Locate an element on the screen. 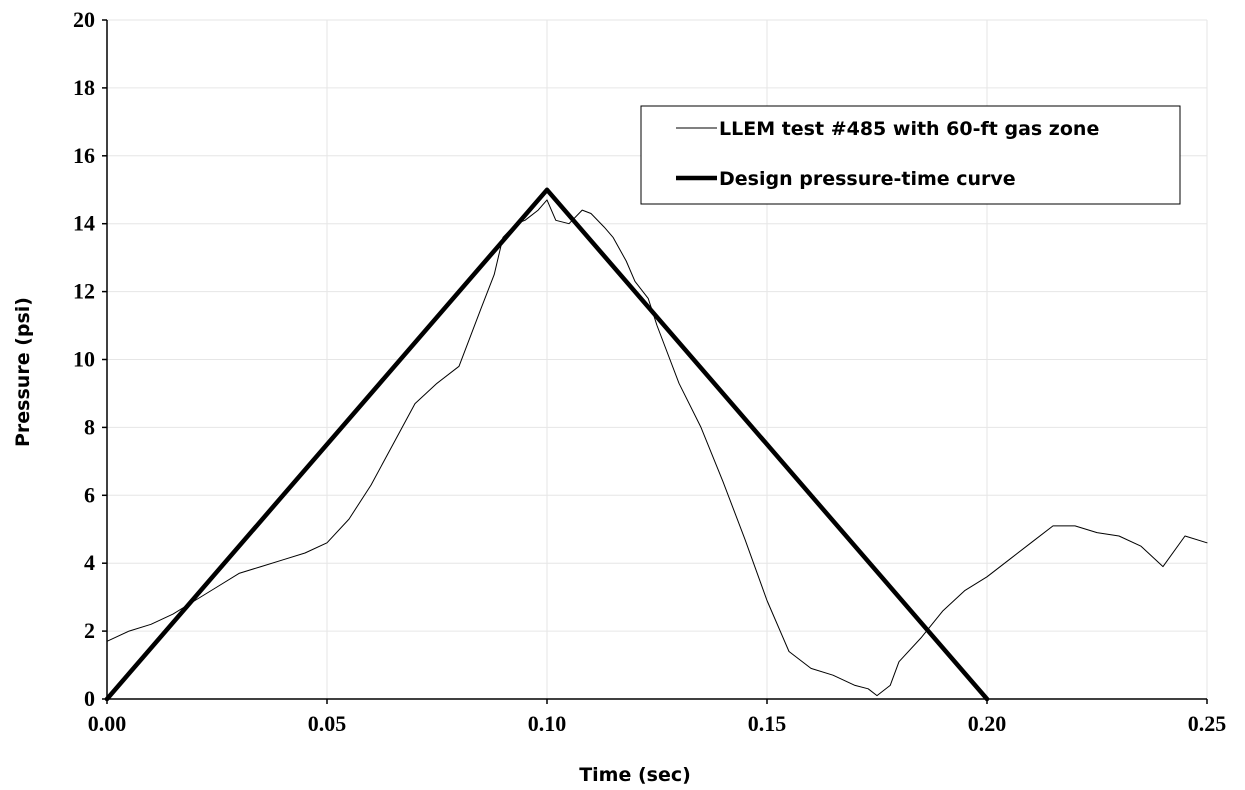 This screenshot has height=790, width=1245. x-tick-label: 0.00 is located at coordinates (107, 723).